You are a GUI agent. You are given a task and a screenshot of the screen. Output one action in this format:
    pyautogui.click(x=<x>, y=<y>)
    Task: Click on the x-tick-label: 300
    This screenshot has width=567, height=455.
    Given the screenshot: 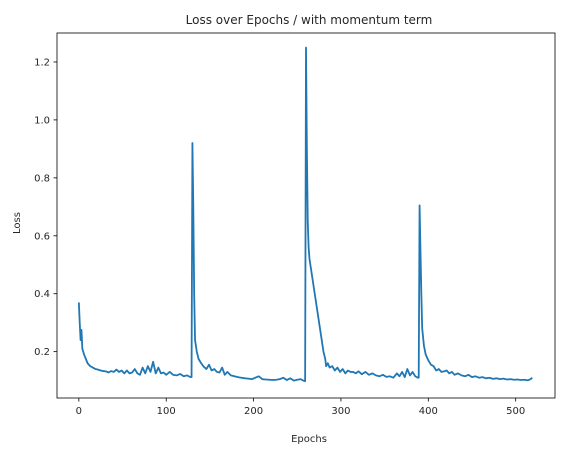 What is the action you would take?
    pyautogui.click(x=340, y=411)
    